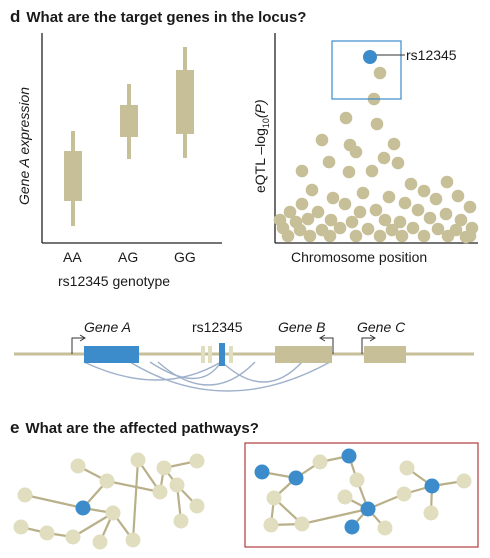 This screenshot has height=558, width=490. Describe the element at coordinates (431, 55) in the screenshot. I see `lead-snp-label: rs12345` at that location.